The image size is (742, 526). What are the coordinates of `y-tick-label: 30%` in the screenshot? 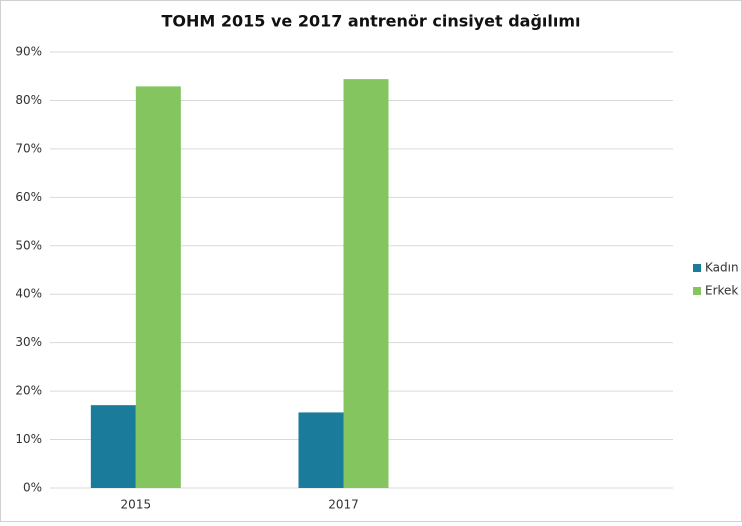 It's located at (28, 342).